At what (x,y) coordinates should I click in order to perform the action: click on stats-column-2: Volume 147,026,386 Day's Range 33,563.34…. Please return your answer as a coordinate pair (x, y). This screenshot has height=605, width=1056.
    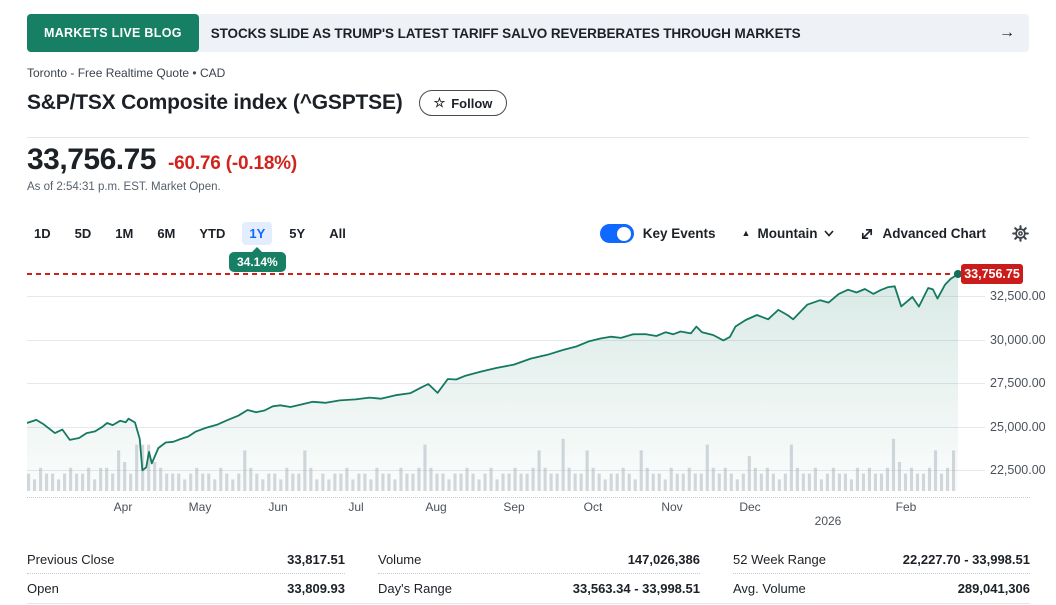
    Looking at the image, I should click on (539, 573).